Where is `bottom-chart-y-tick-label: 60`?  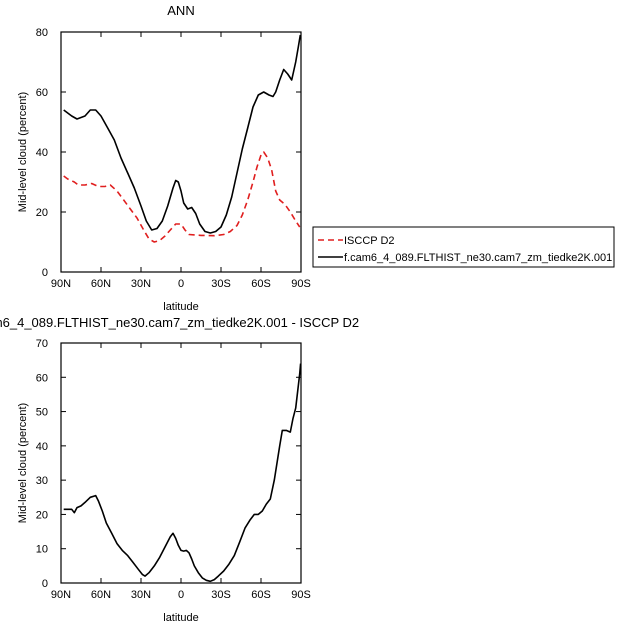 bottom-chart-y-tick-label: 60 is located at coordinates (42, 378).